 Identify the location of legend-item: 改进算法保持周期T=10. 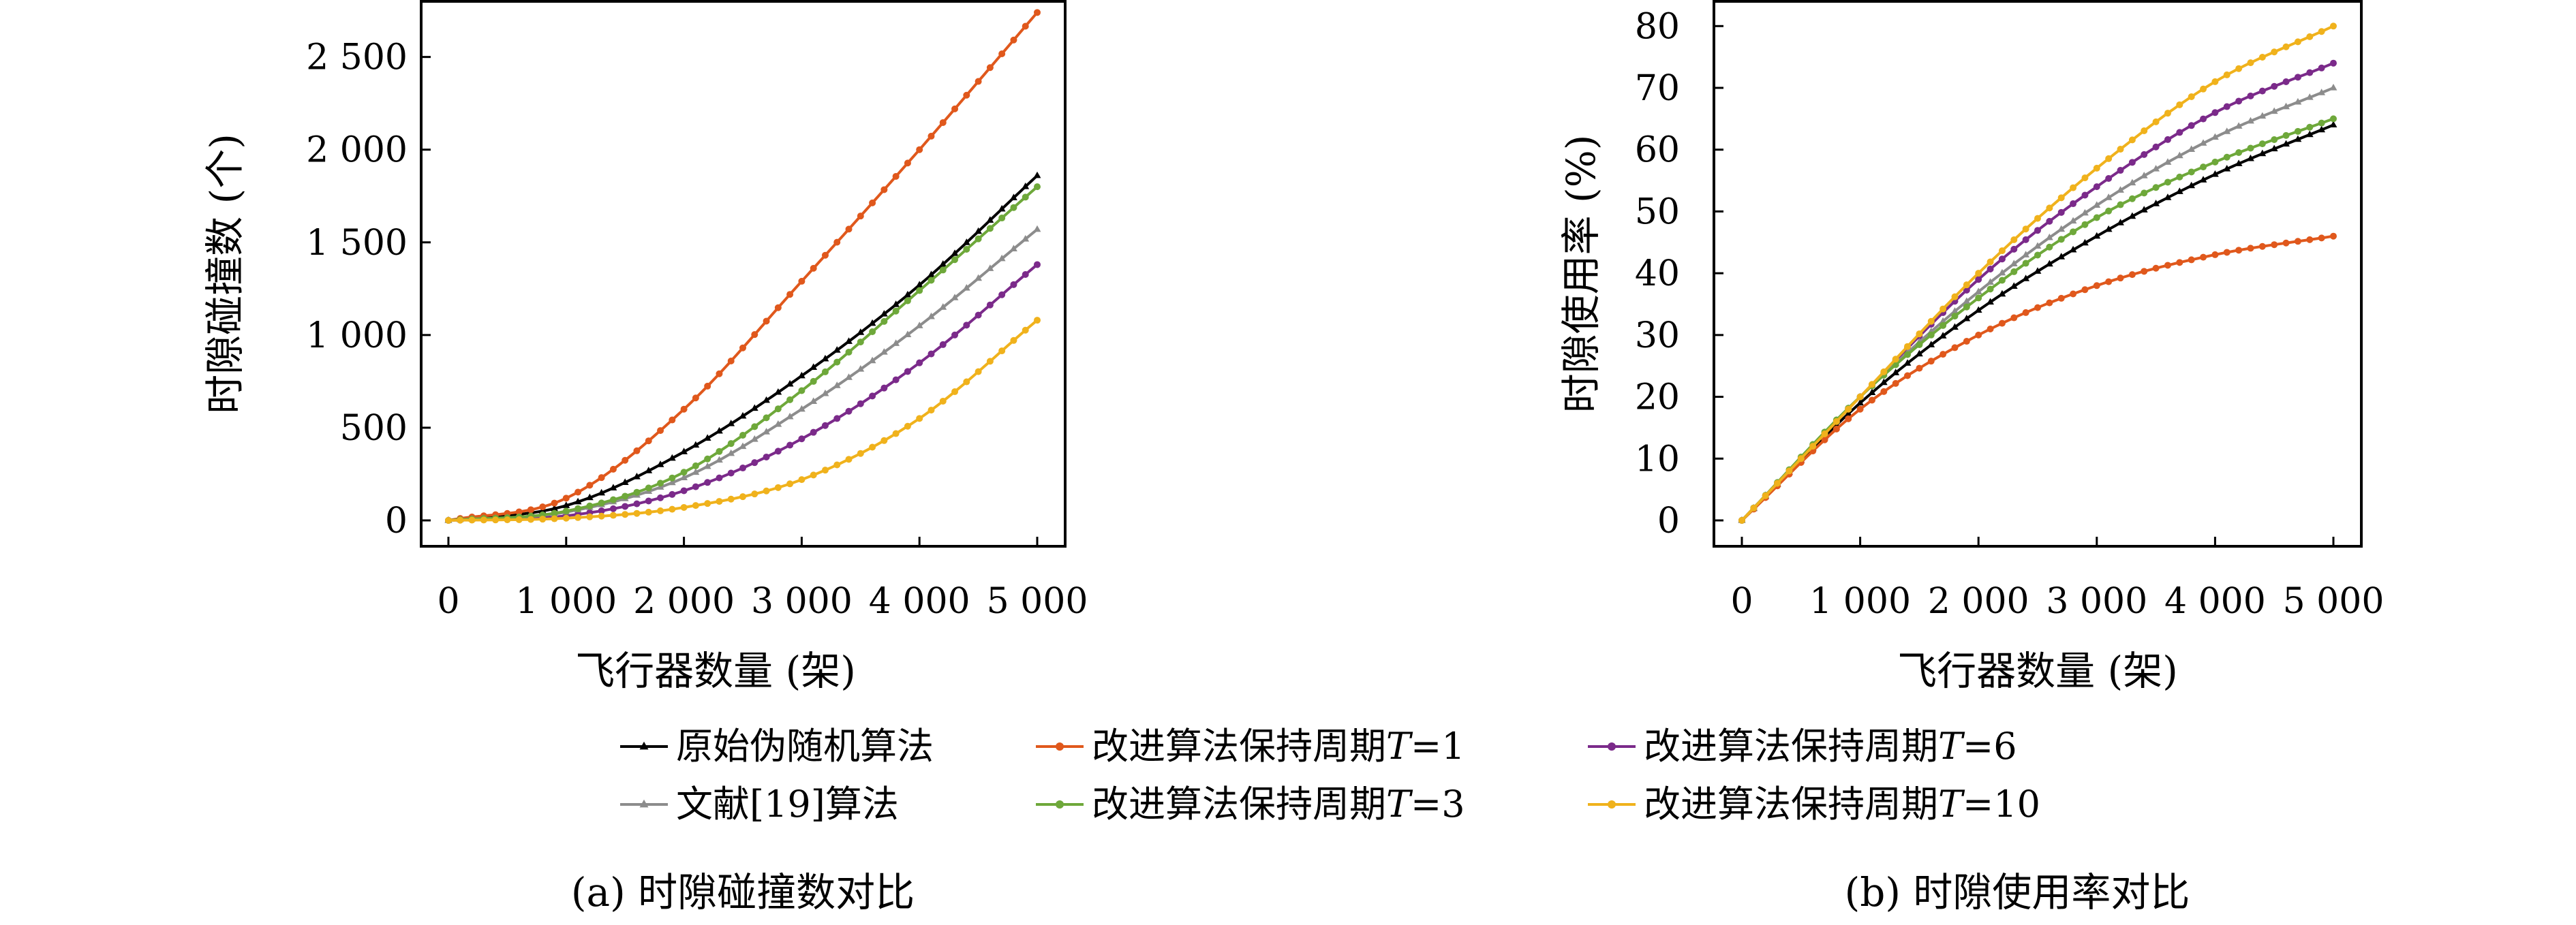
(1814, 805).